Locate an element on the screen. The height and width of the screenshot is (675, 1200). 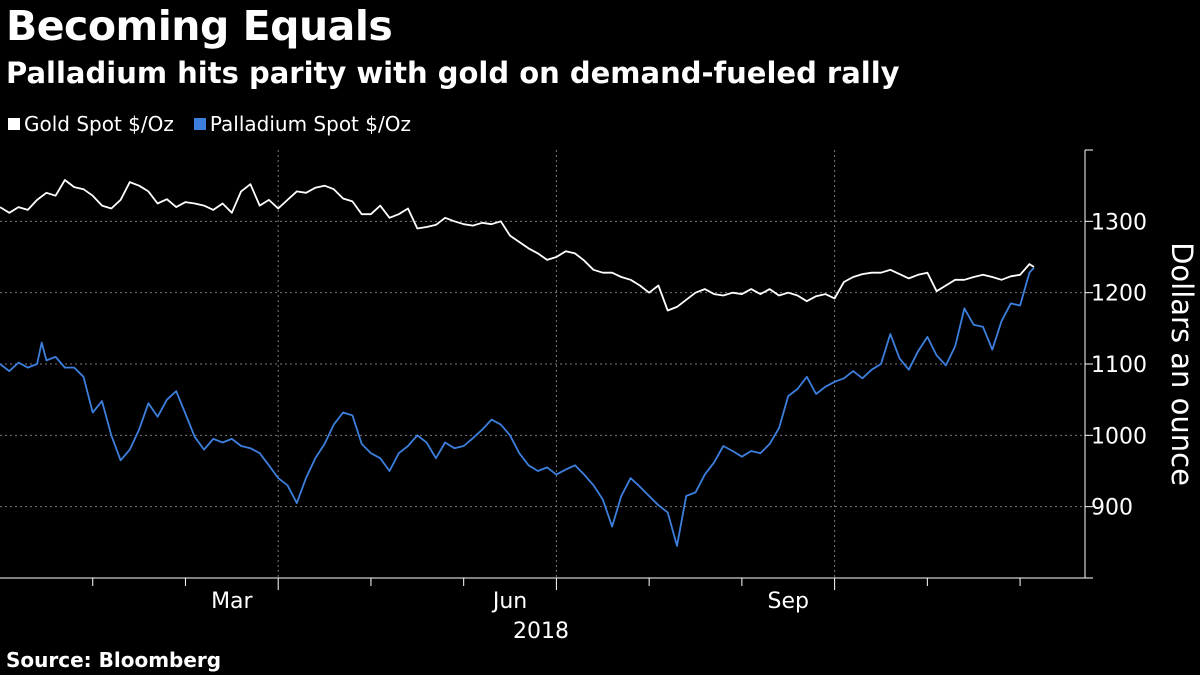
y-tick-label-900: 900 is located at coordinates (1112, 508).